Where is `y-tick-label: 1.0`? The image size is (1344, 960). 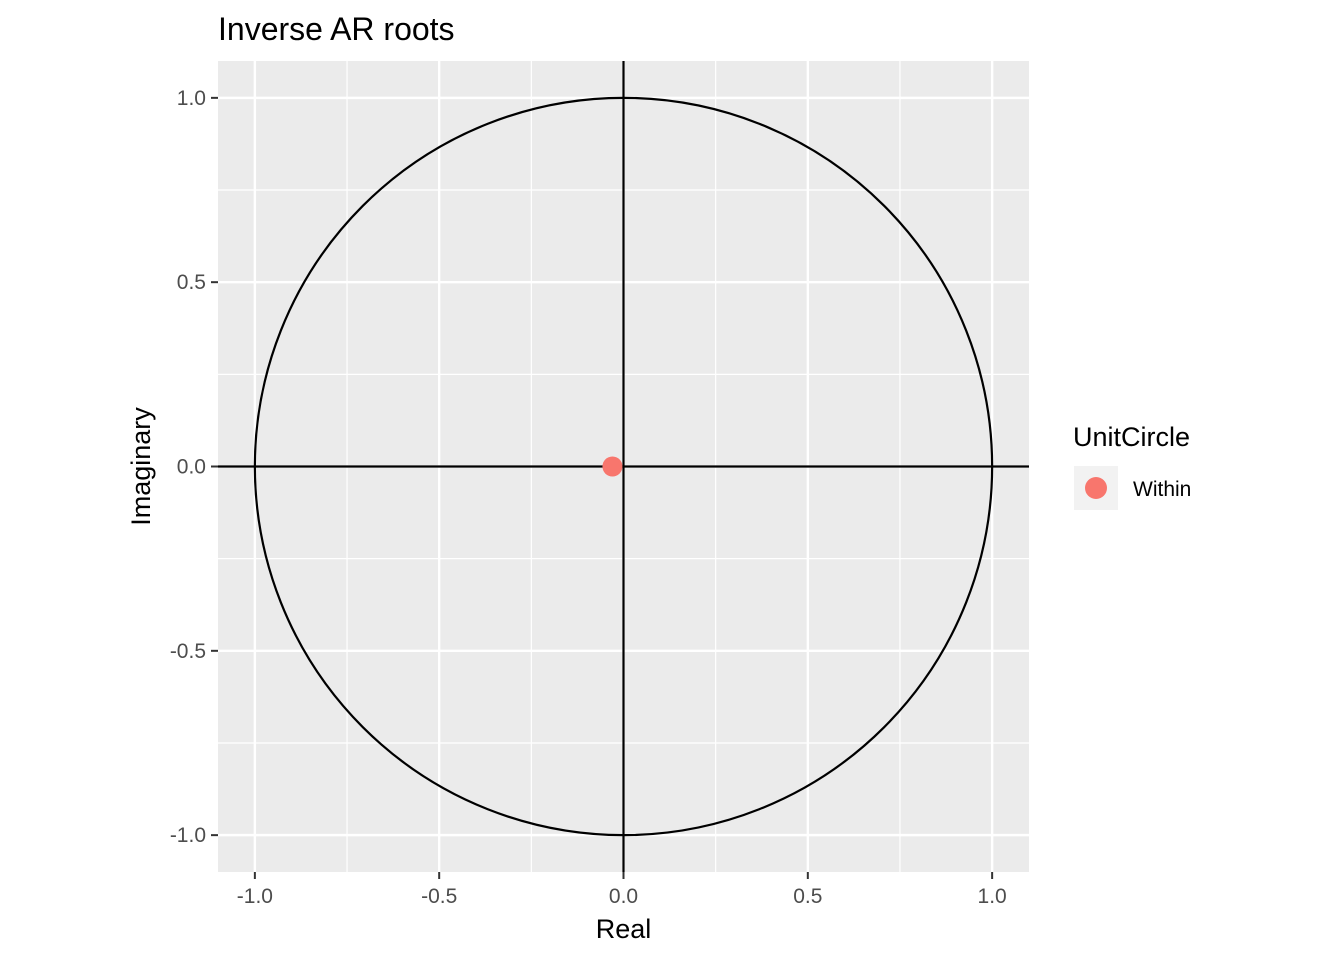
y-tick-label: 1.0 is located at coordinates (191, 98).